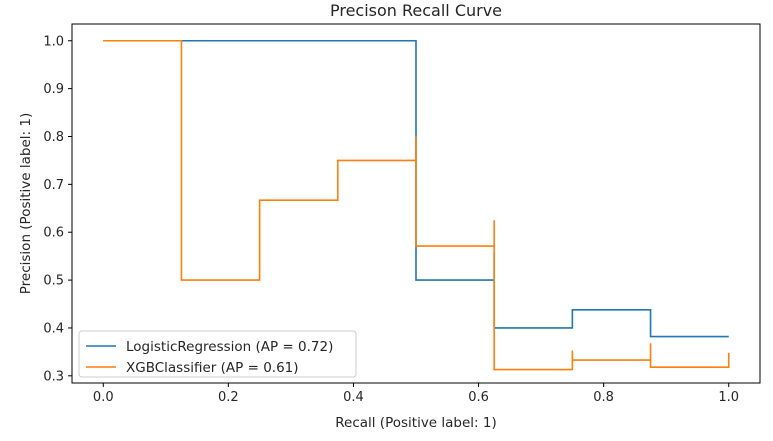  Describe the element at coordinates (228, 397) in the screenshot. I see `x-tick-label: 0.2` at that location.